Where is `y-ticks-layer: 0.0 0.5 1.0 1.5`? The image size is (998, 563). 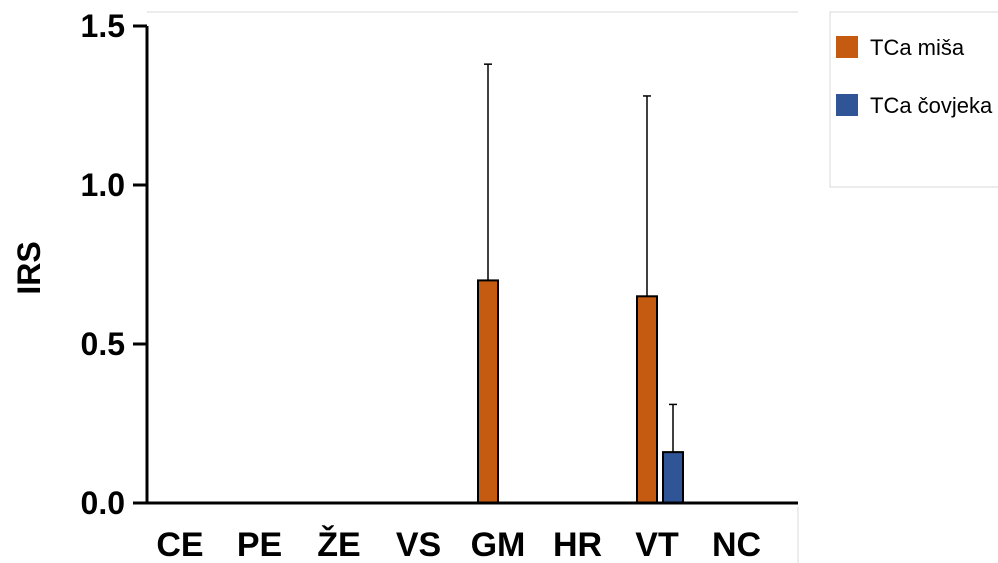
y-ticks-layer: 0.0 0.5 1.0 1.5 is located at coordinates (114, 264).